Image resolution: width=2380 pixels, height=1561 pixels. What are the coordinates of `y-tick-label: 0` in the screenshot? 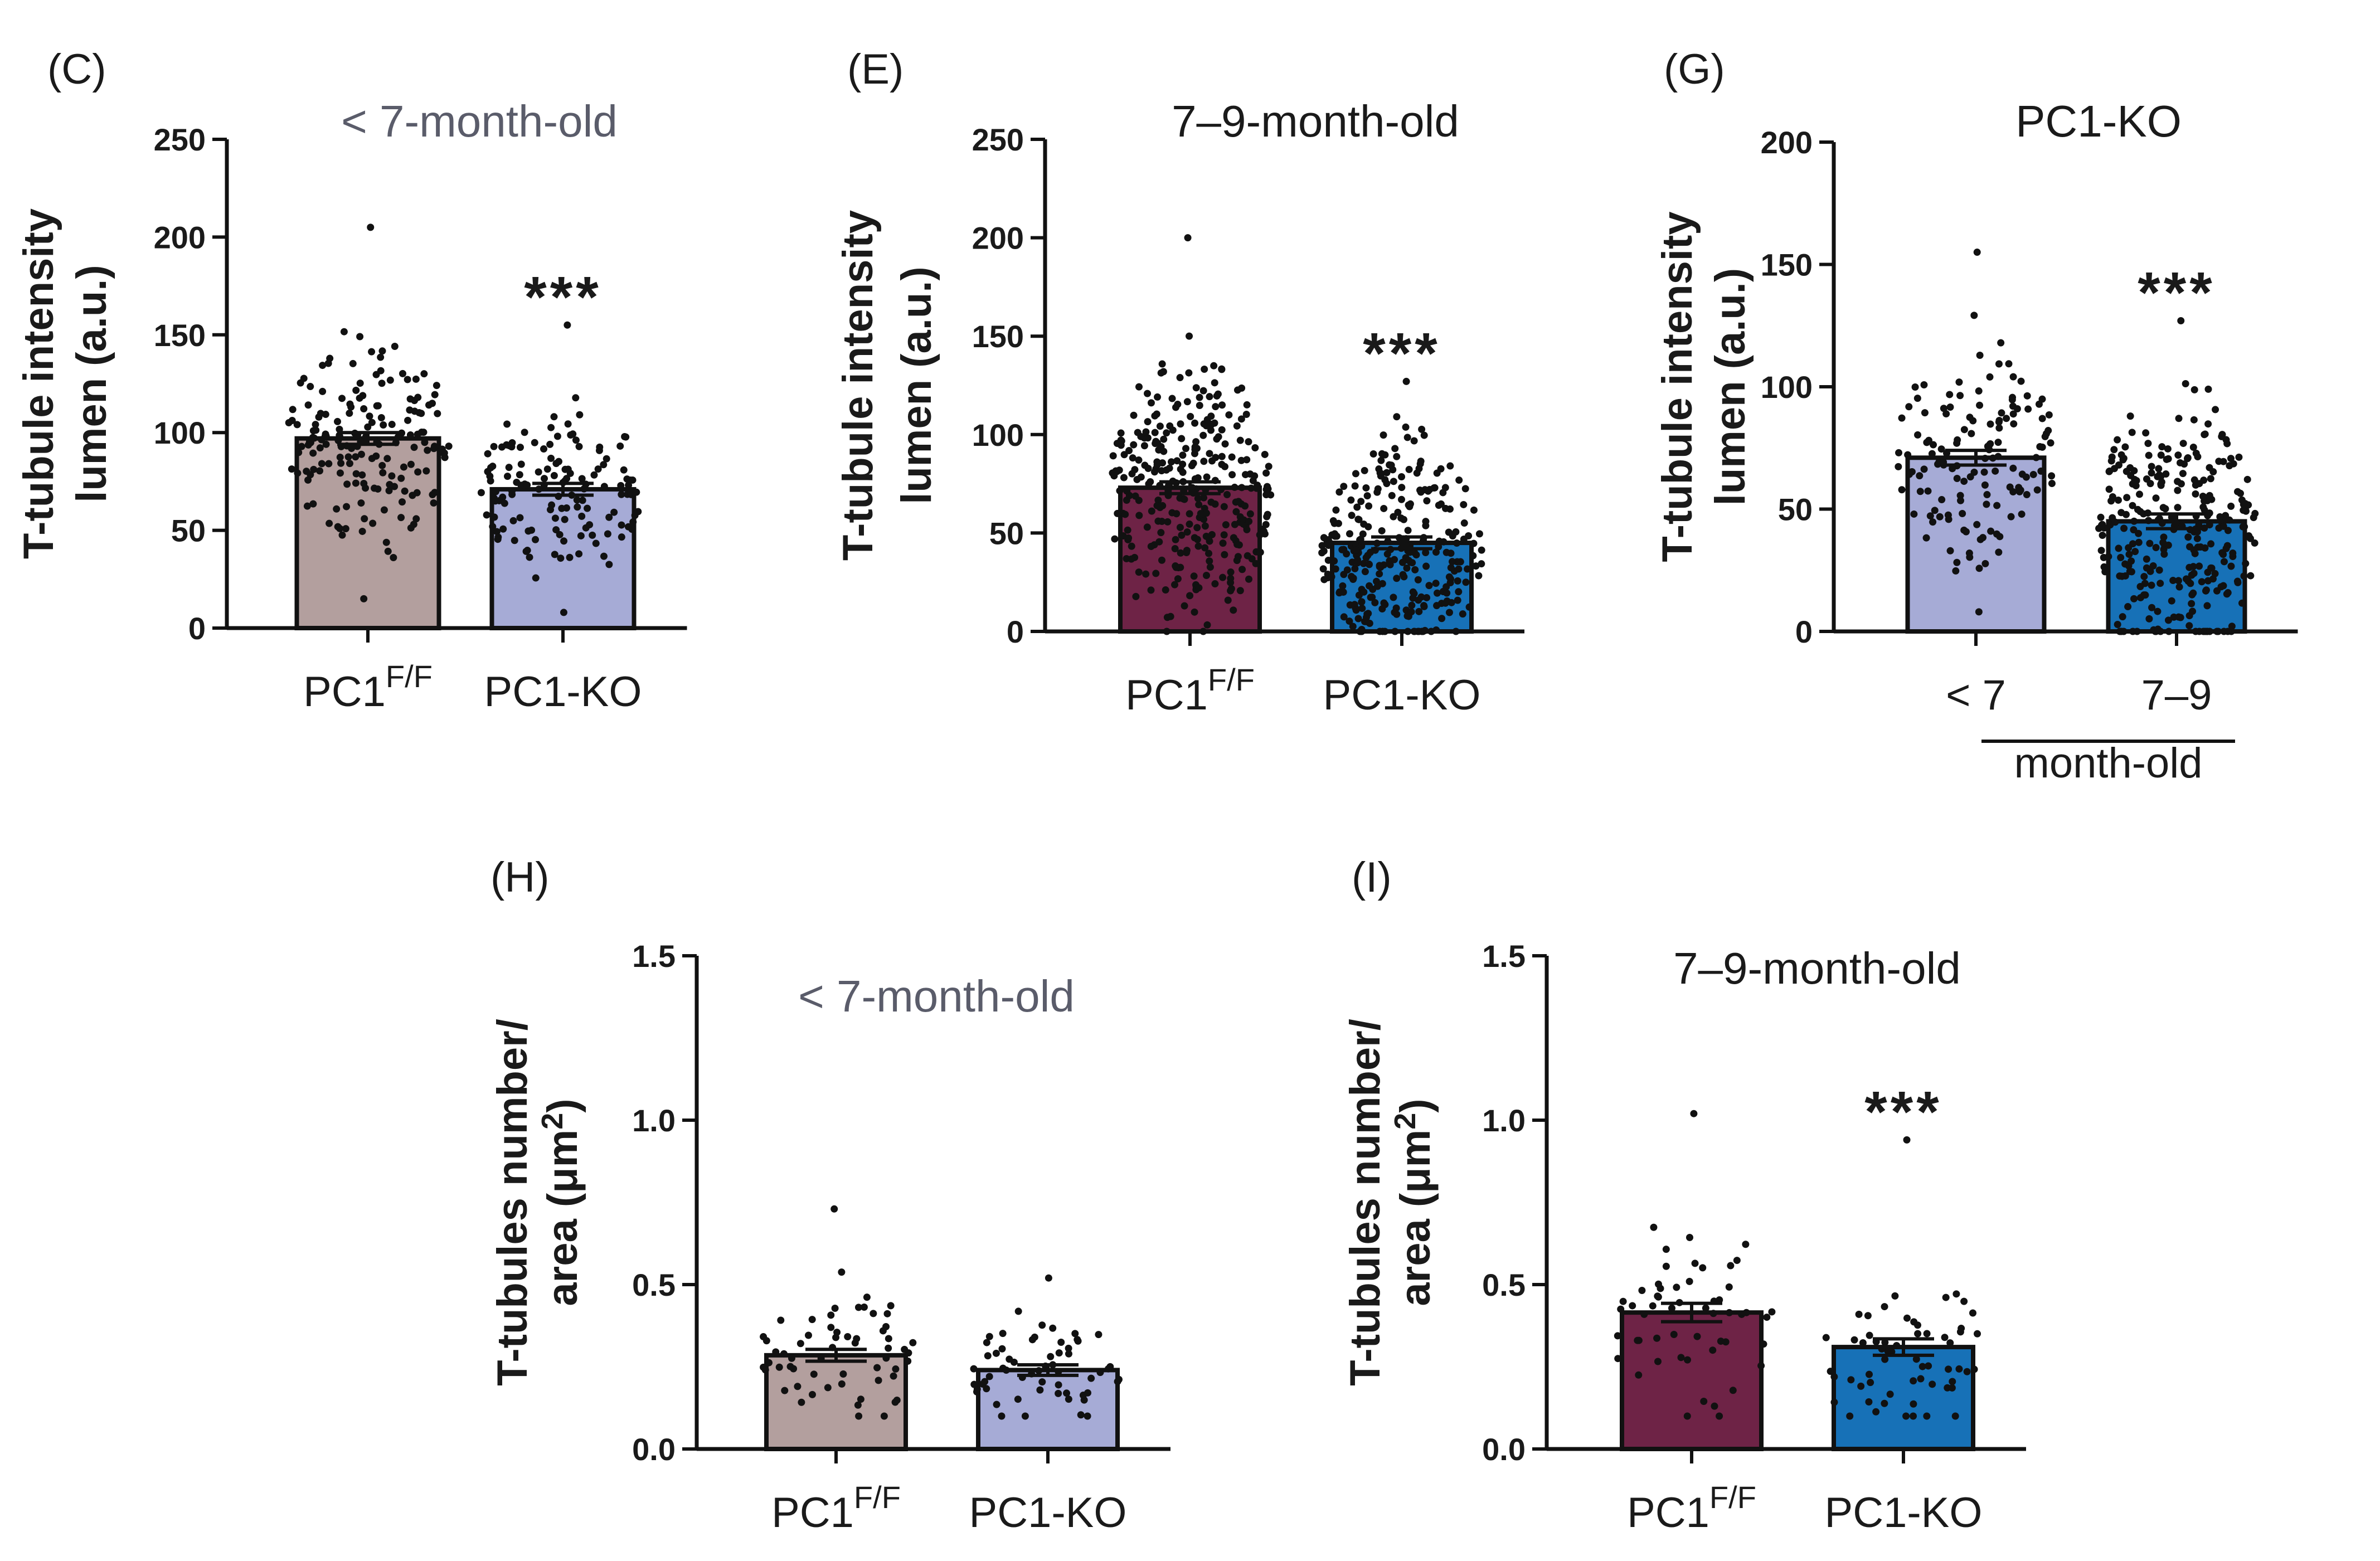 It's located at (1015, 631).